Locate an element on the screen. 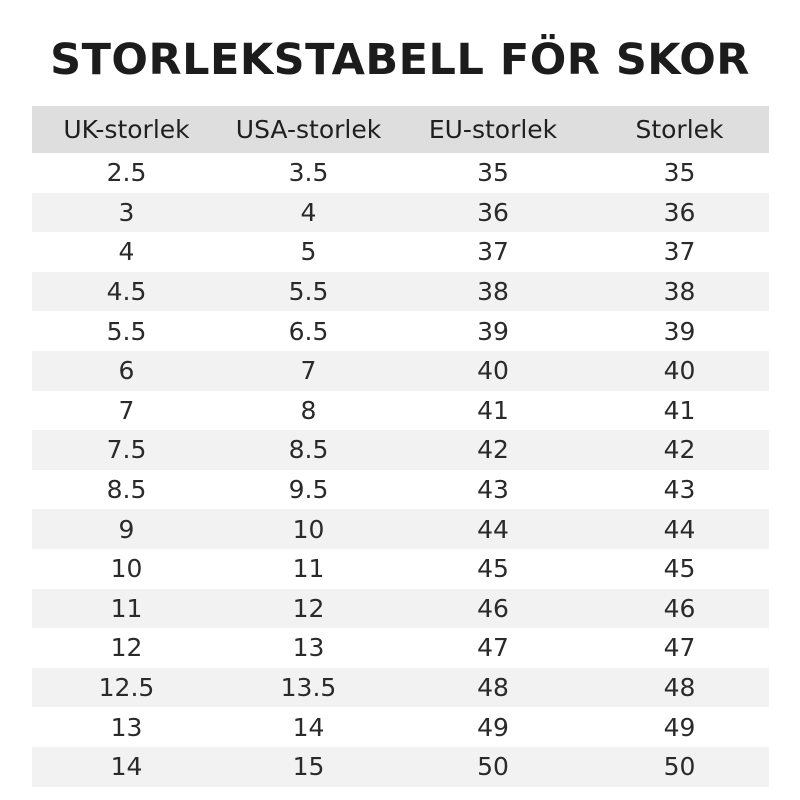  cell-usa-size: 4 is located at coordinates (308, 212).